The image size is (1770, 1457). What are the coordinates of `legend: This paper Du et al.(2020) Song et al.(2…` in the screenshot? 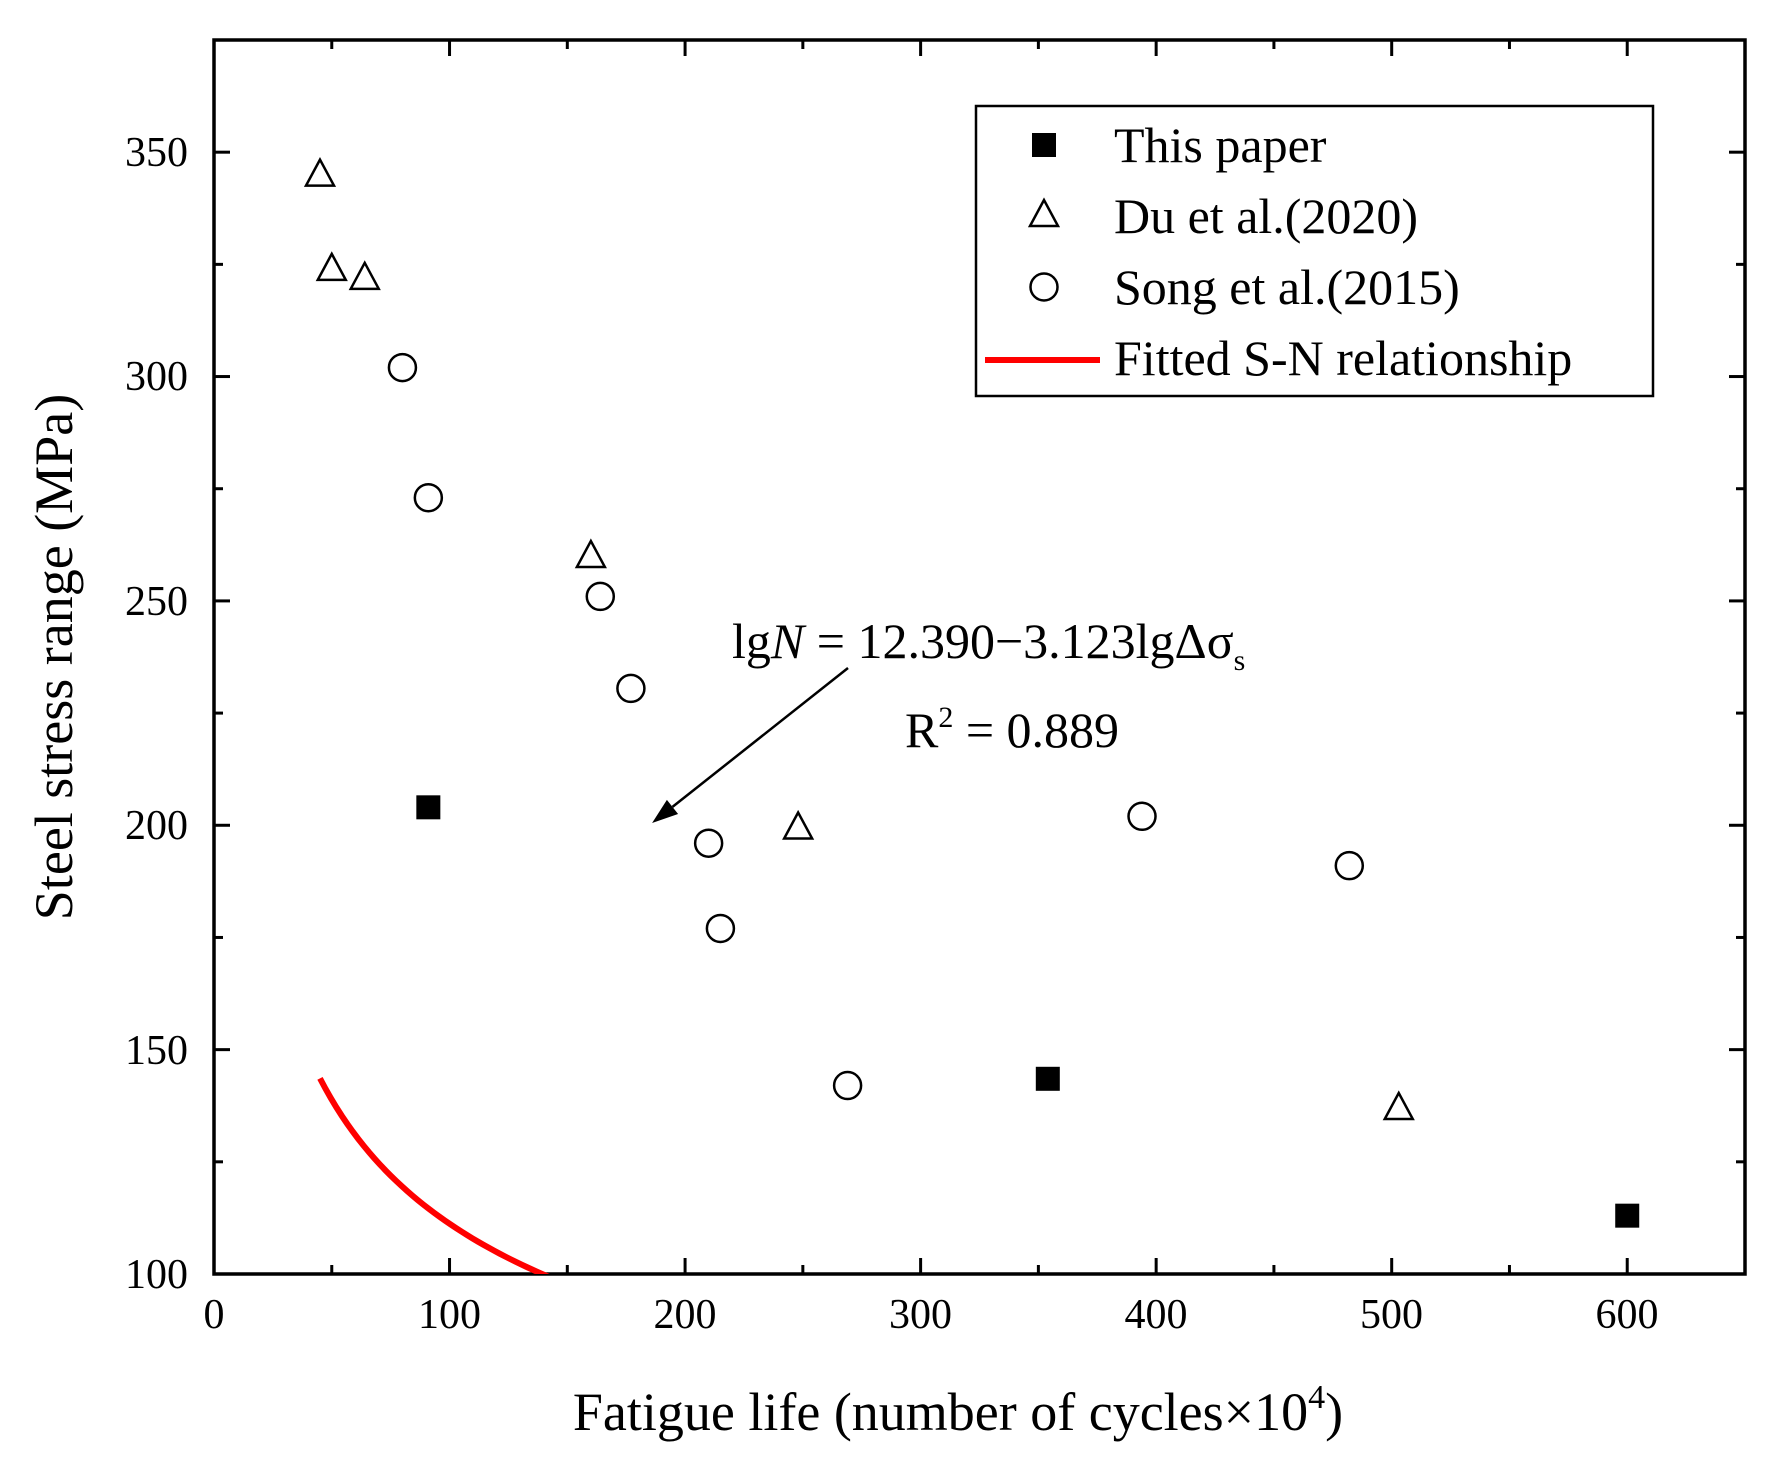 It's located at (1314, 251).